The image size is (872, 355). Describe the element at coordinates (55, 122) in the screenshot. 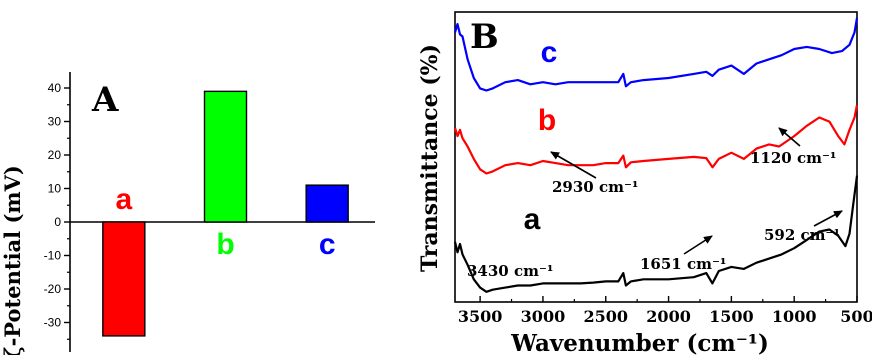

I see `panel-a-y-tick-label: 30` at that location.